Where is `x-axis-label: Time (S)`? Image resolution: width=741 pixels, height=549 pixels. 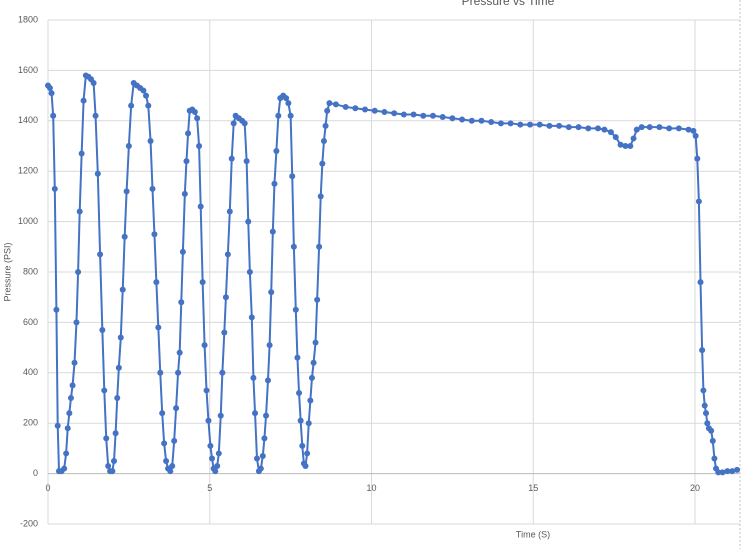 x-axis-label: Time (S) is located at coordinates (533, 534).